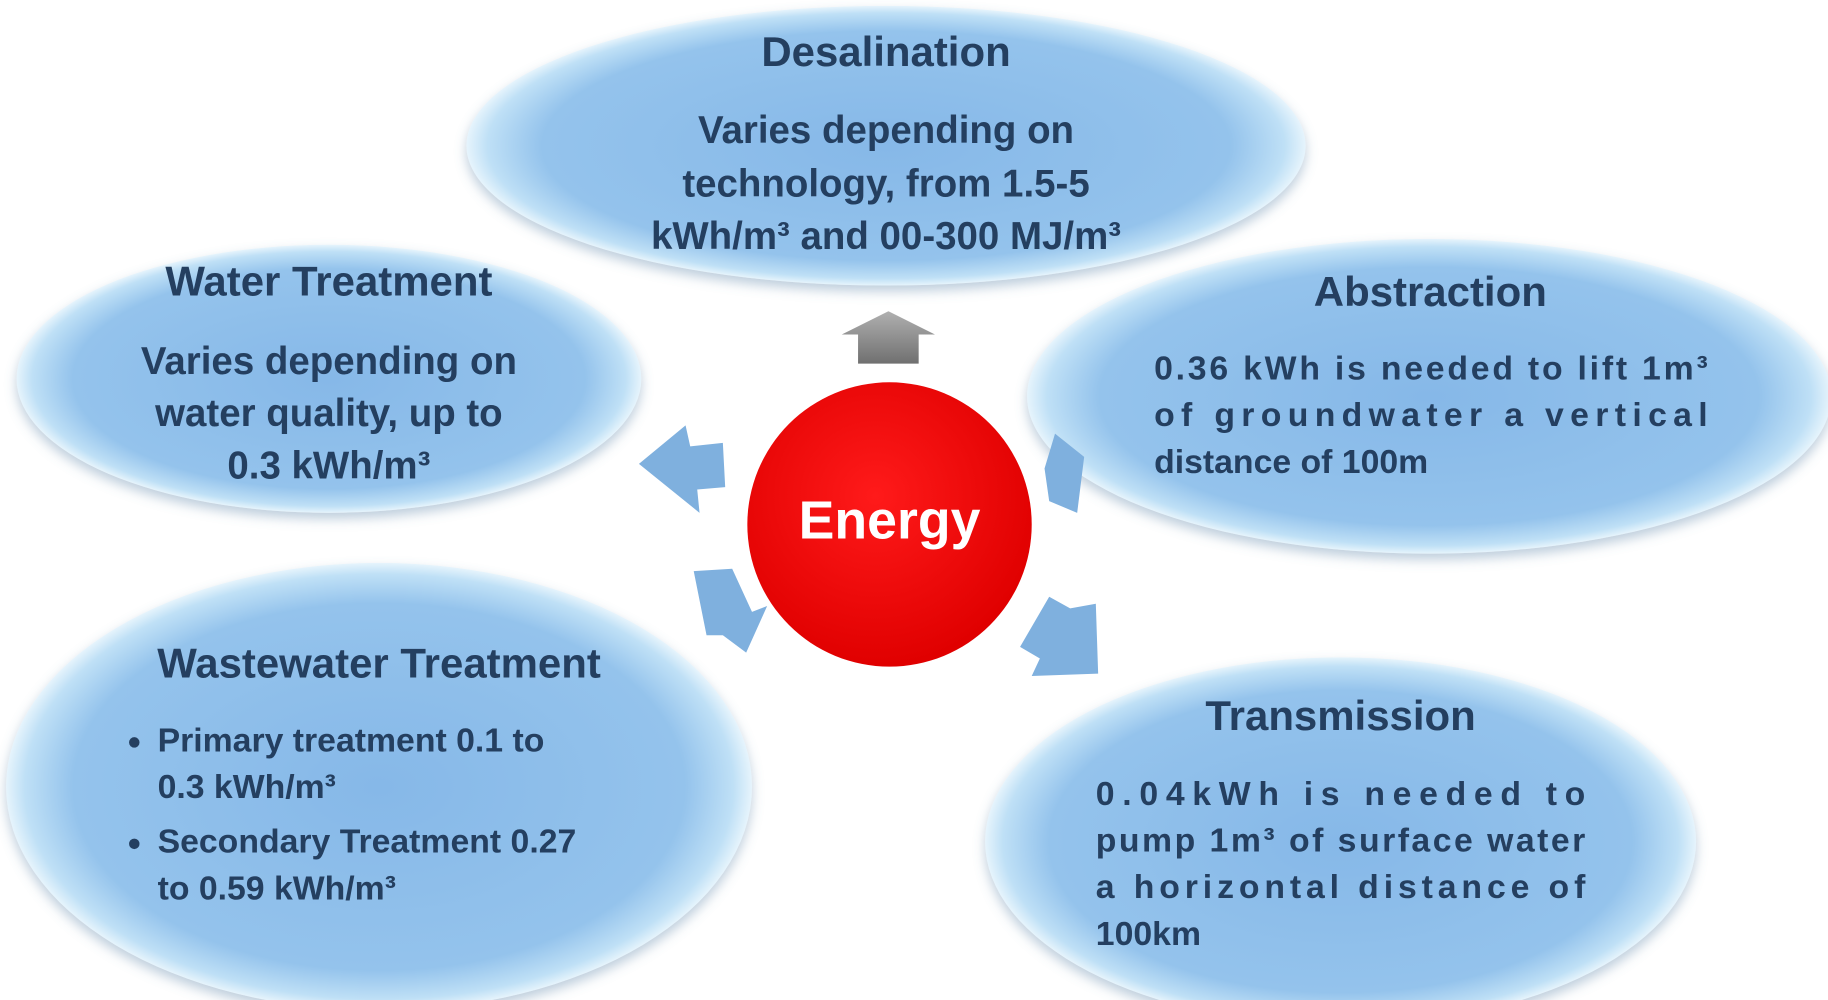  What do you see at coordinates (682, 469) in the screenshot?
I see `arrow-water-treatment` at bounding box center [682, 469].